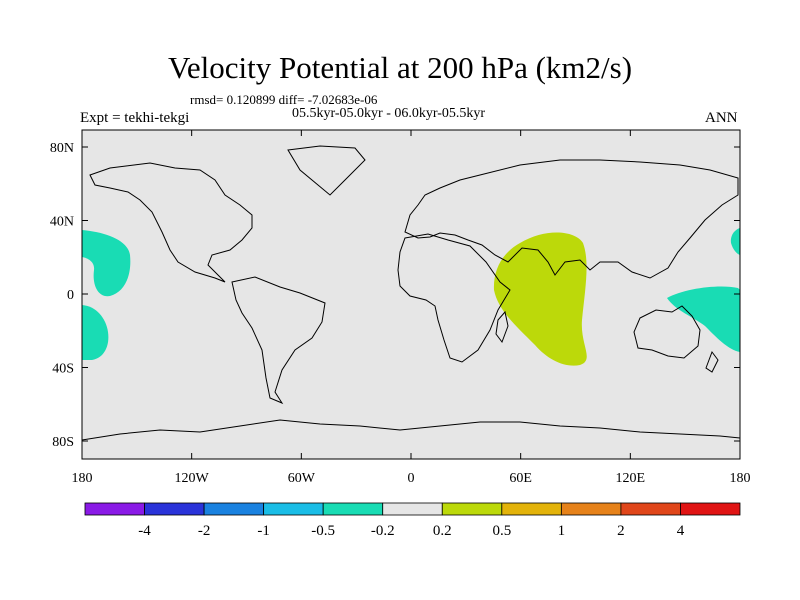 This screenshot has width=800, height=600. I want to click on coastline-madagascar, so click(502, 327).